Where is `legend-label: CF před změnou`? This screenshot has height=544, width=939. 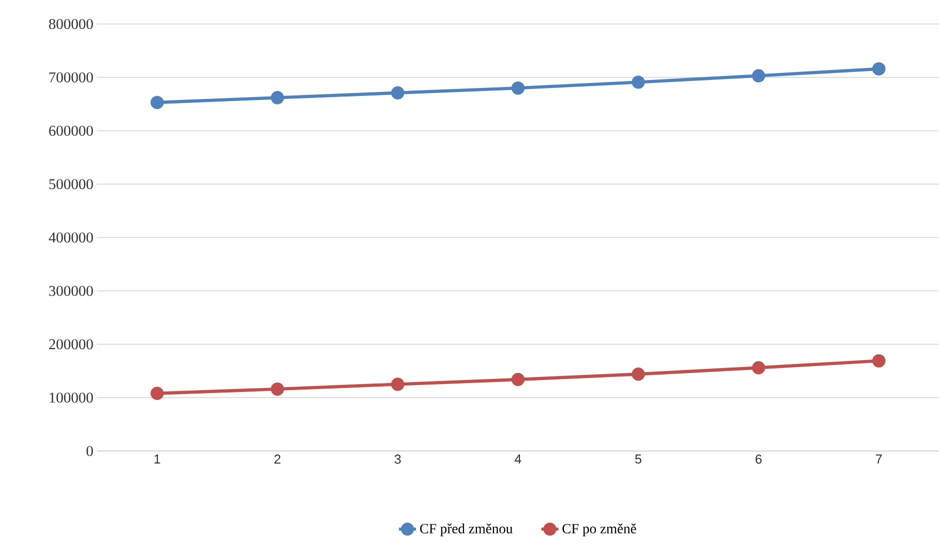
legend-label: CF před změnou is located at coordinates (466, 530).